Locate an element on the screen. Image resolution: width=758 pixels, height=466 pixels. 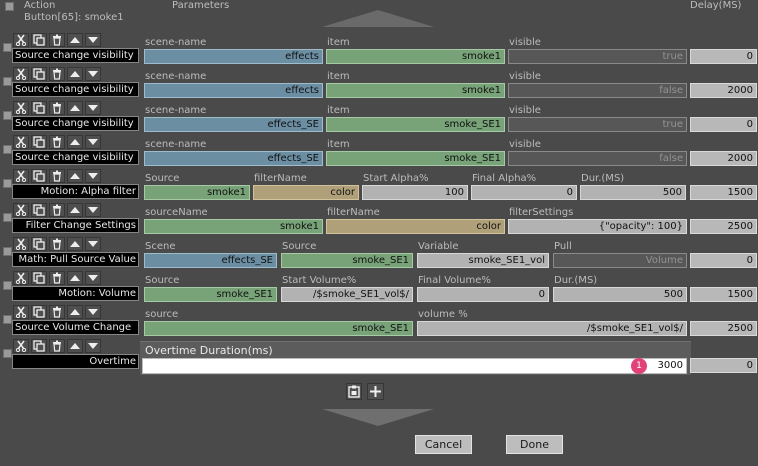
row3-delay-field: 0 is located at coordinates (723, 124).